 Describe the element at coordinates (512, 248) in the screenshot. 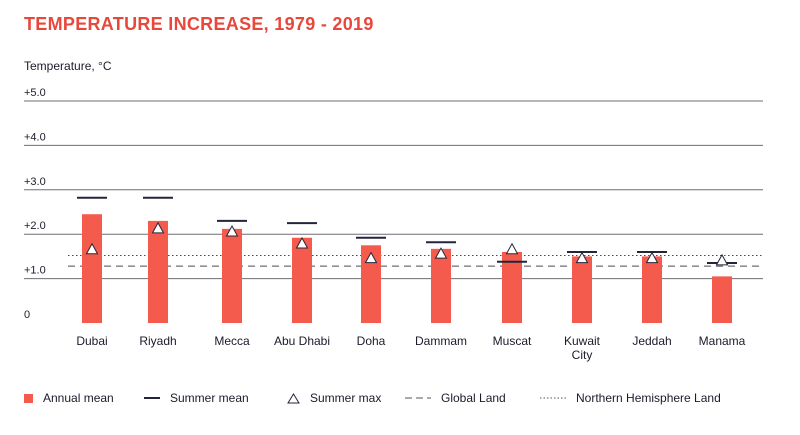

I see `summer-max-muscat` at that location.